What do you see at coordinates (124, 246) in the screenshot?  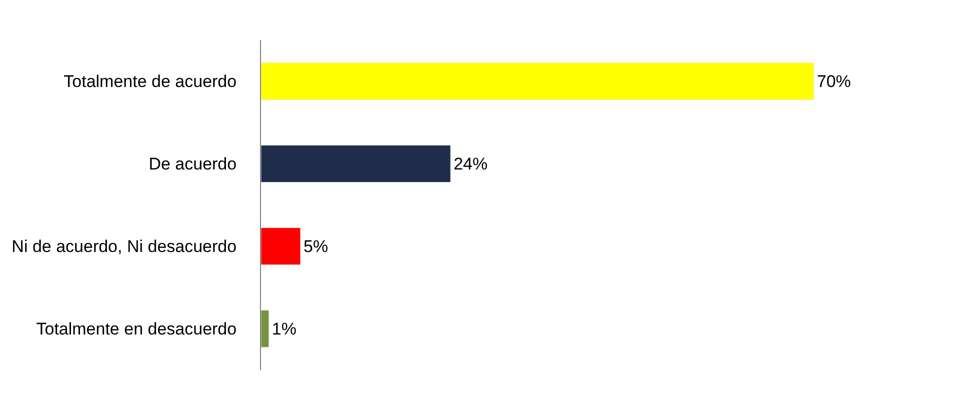 I see `y-tick-label: Ni de acuerdo, Ni desacuerdo` at bounding box center [124, 246].